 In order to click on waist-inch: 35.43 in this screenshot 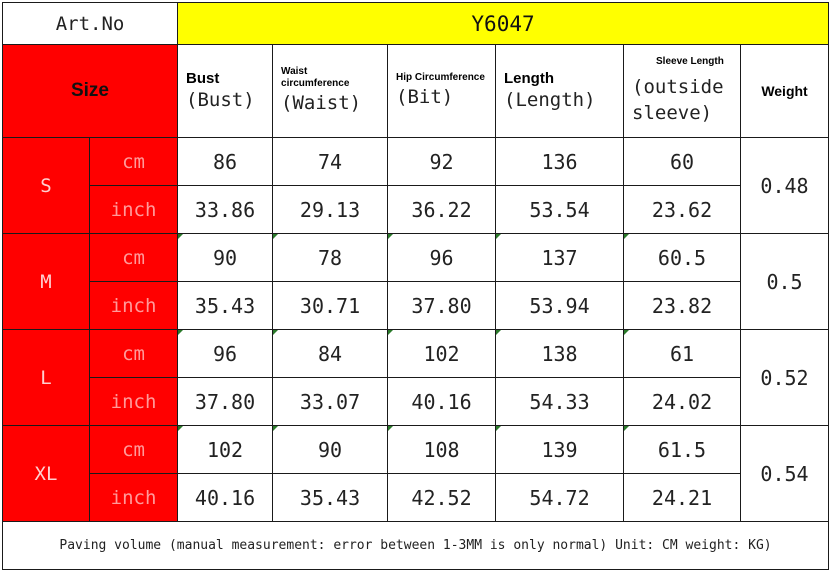, I will do `click(330, 497)`.